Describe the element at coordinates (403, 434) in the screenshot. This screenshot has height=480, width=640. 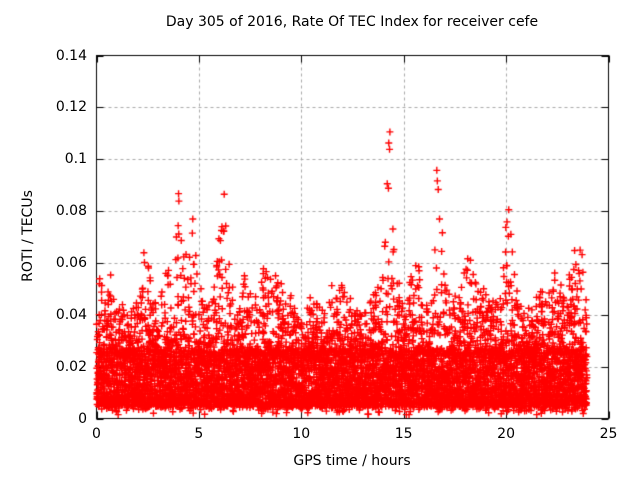
I see `x-tick-label: 15` at that location.